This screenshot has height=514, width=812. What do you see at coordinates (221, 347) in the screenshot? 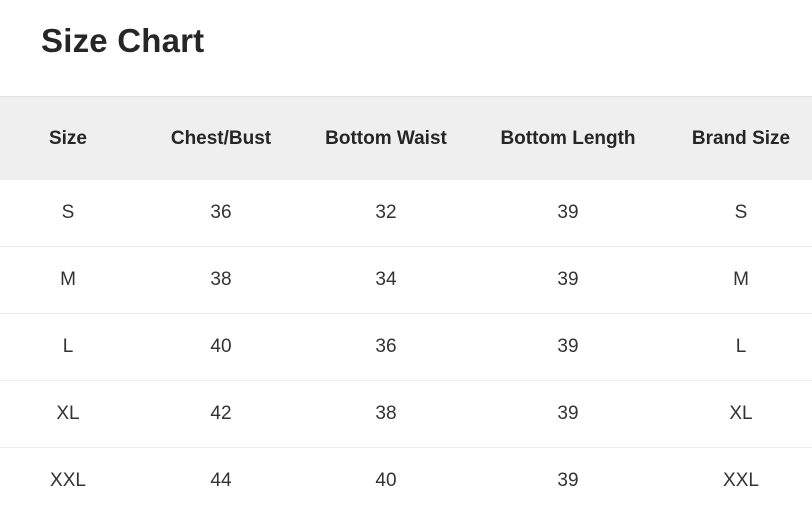
I see `cell-chest-bust: 40` at bounding box center [221, 347].